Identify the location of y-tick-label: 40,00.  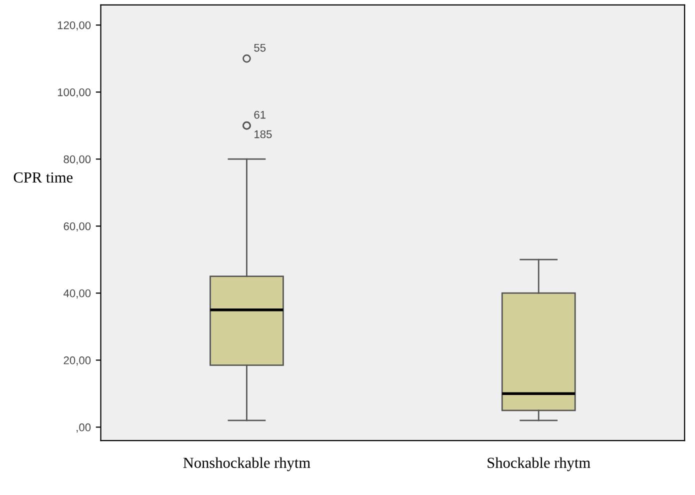
(77, 294).